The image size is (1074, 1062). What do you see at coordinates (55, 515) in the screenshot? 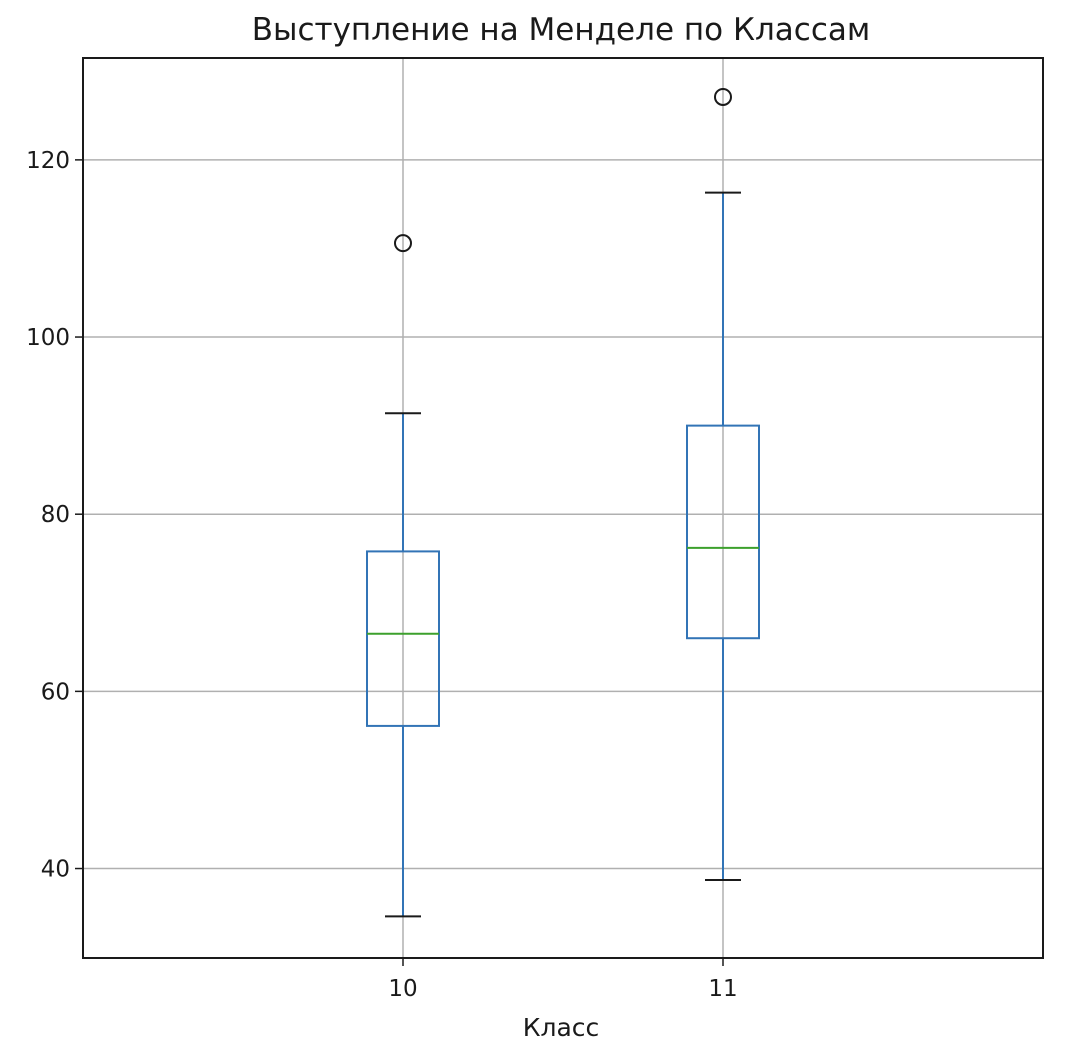
I see `y-tick-label: 80` at bounding box center [55, 515].